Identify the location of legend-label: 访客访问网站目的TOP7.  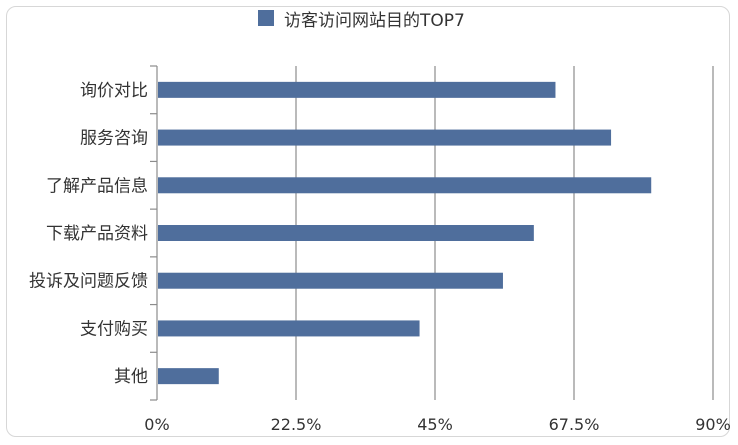
(374, 20).